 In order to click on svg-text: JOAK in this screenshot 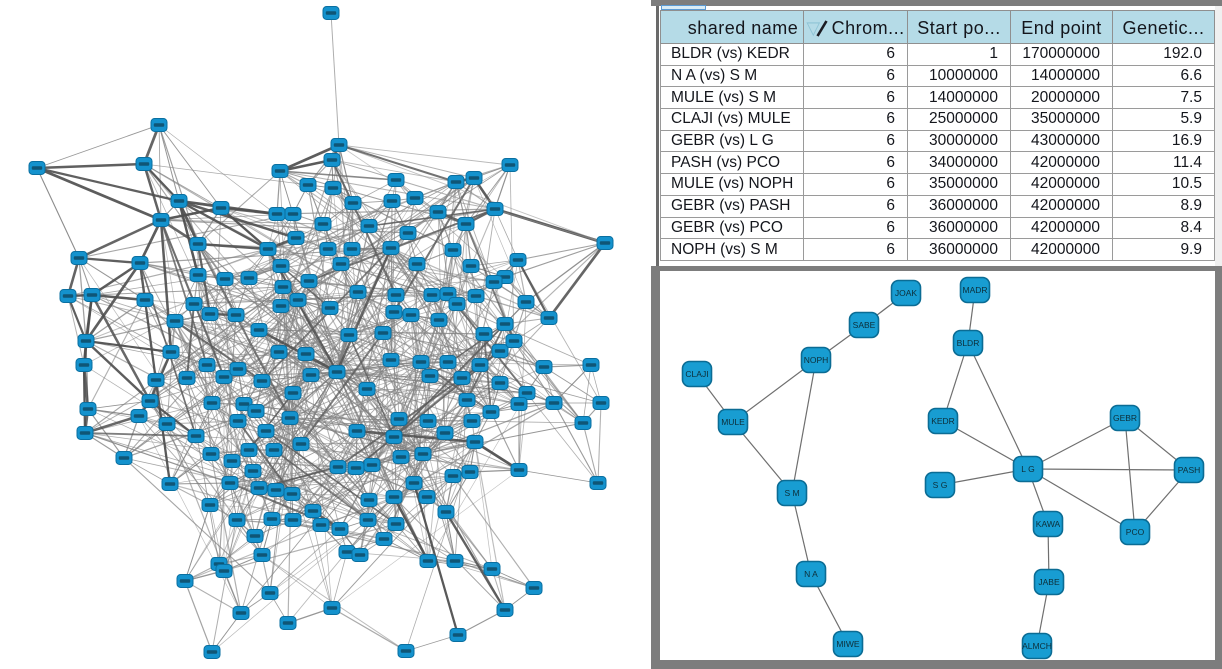, I will do `click(906, 293)`.